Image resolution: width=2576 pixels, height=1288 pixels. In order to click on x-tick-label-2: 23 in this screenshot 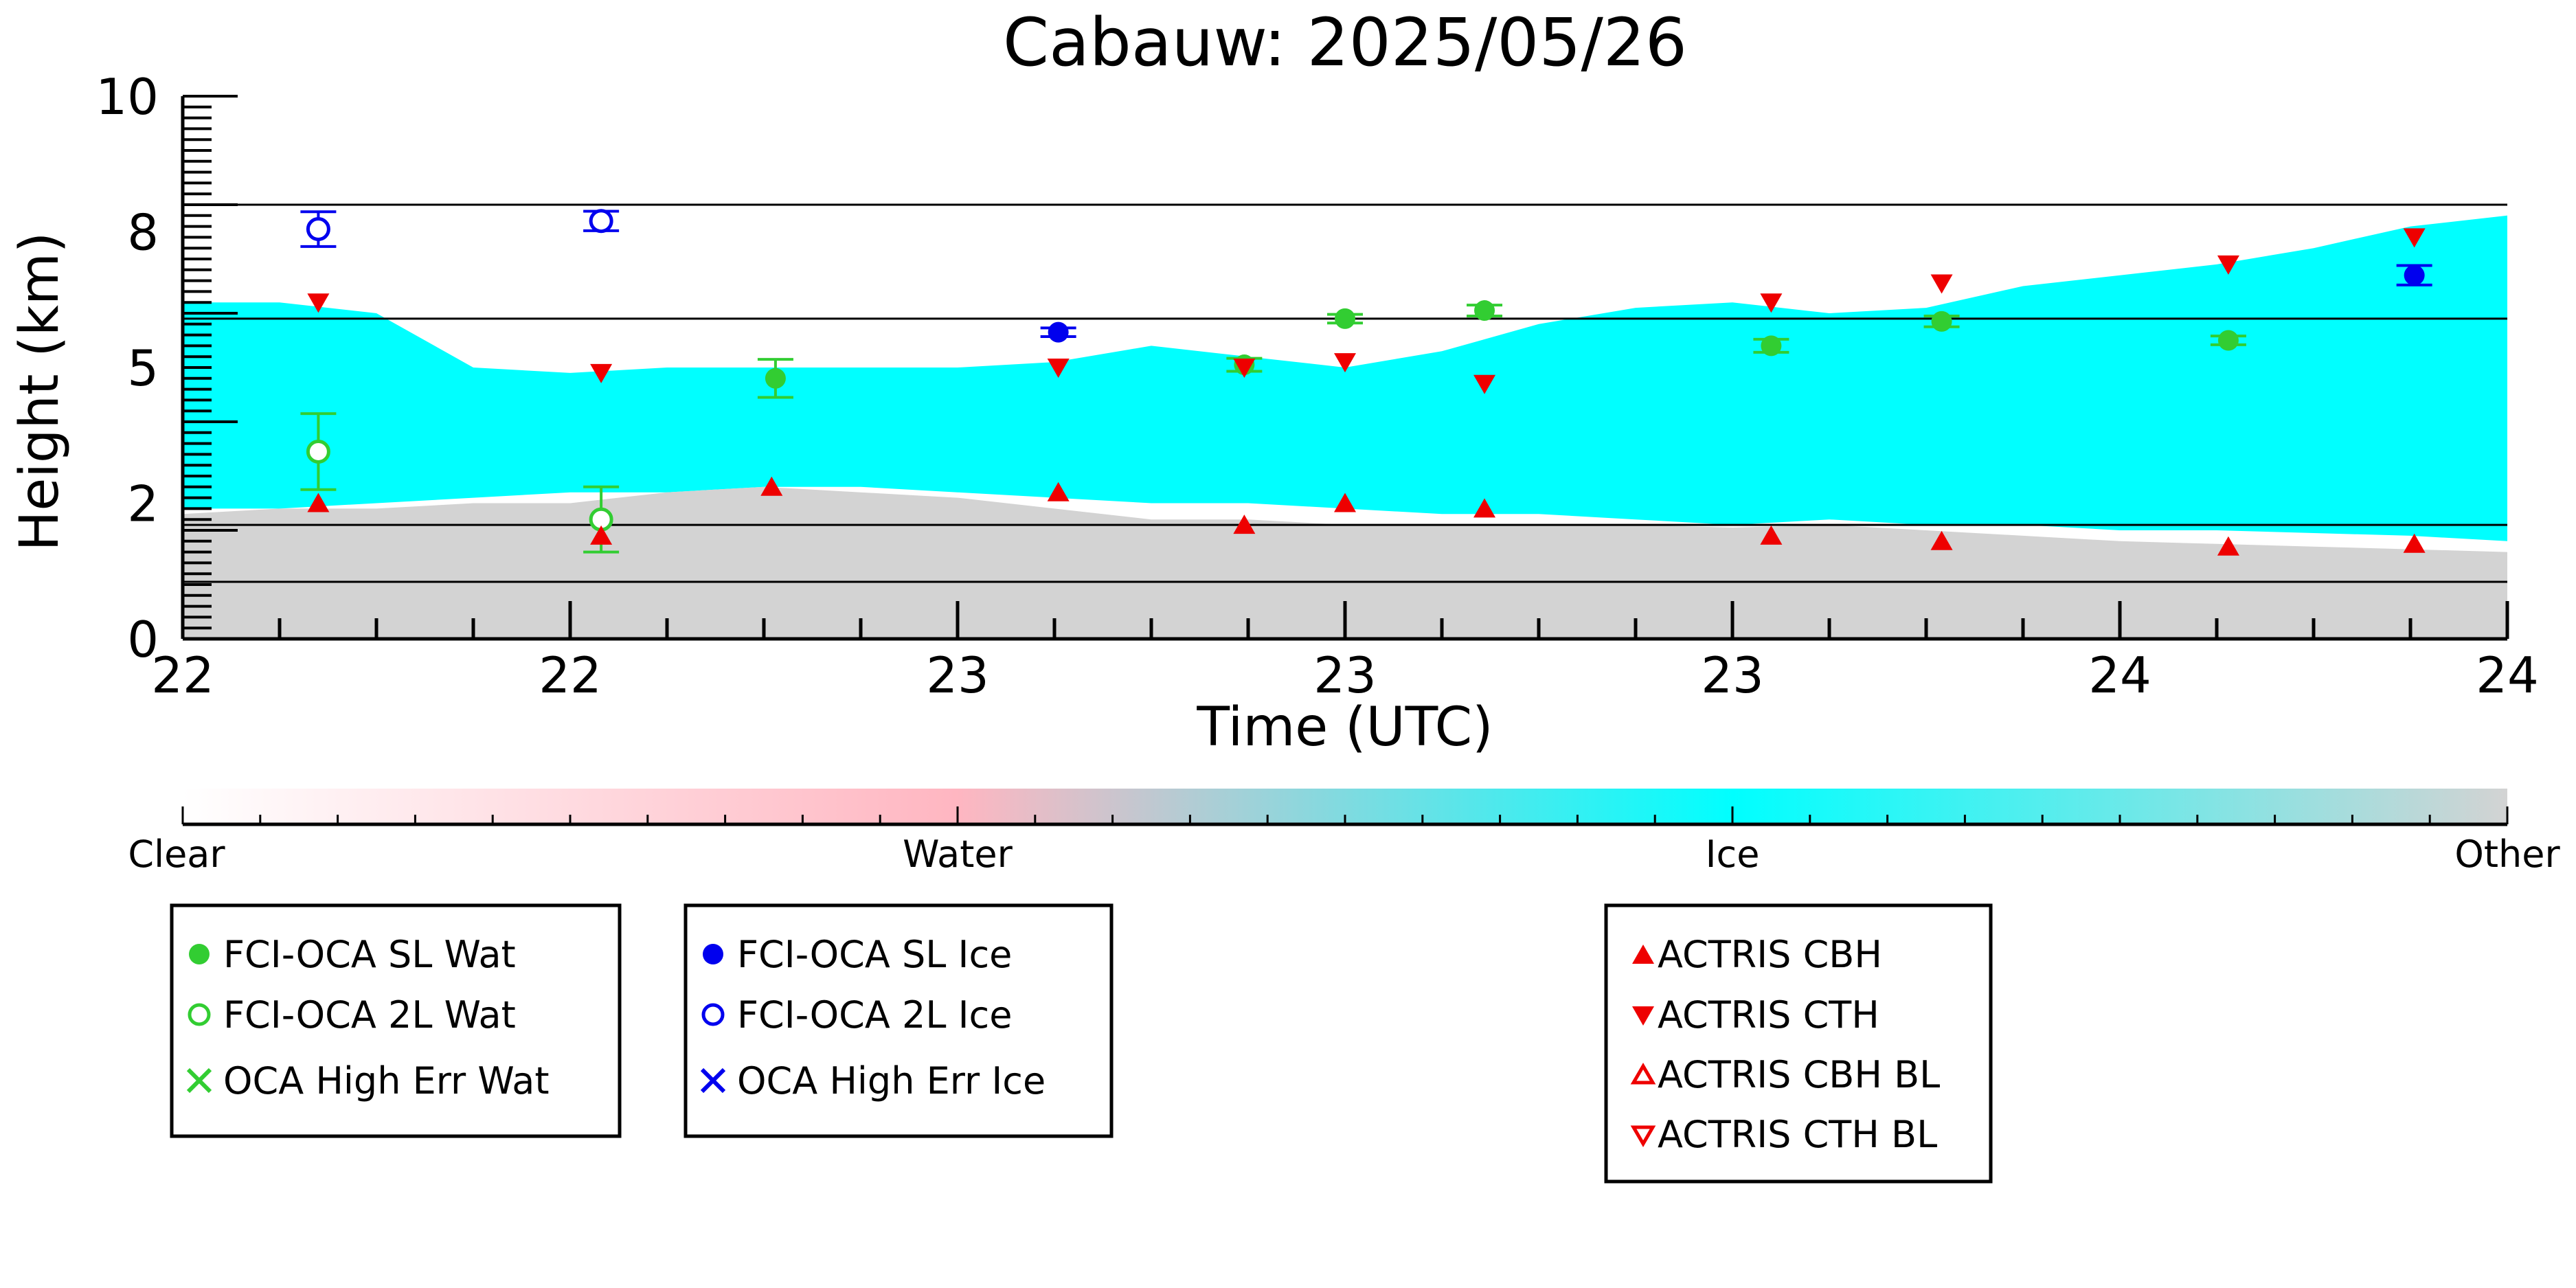, I will do `click(957, 675)`.